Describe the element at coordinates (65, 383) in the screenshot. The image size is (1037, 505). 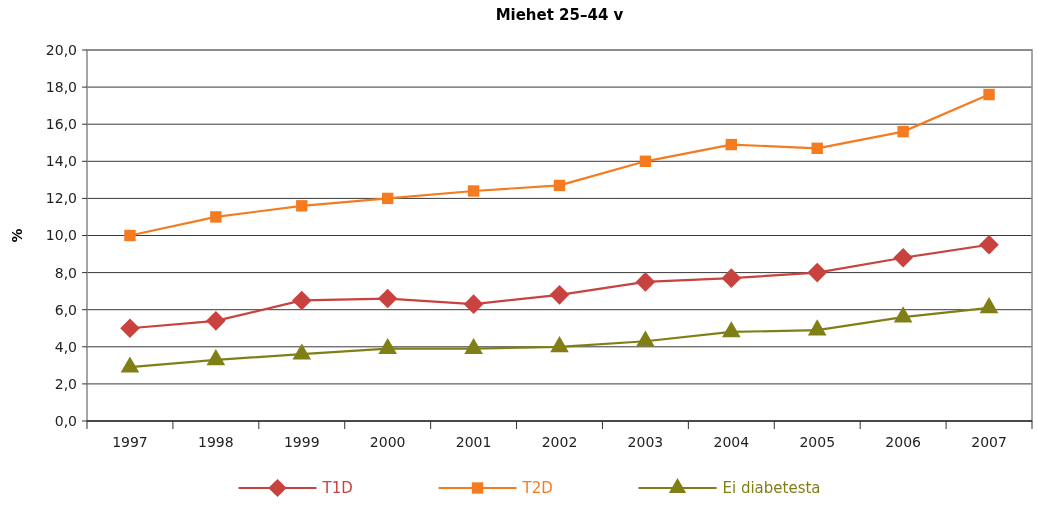
I see `y-tick-label: 2,0` at that location.